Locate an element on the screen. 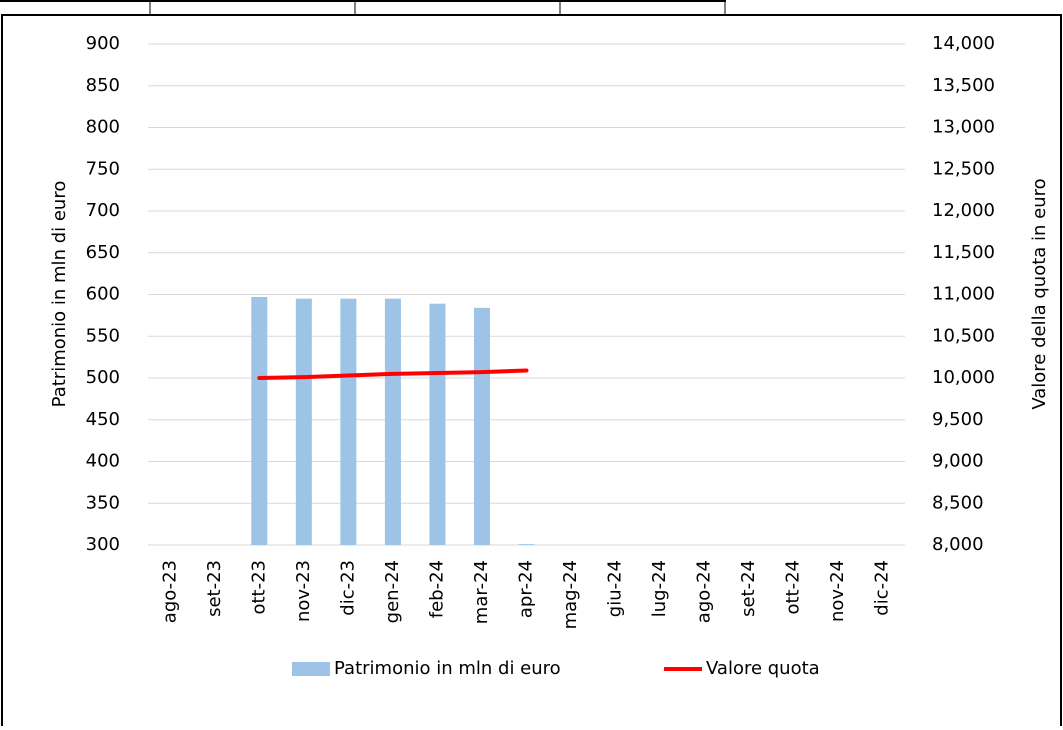 Image resolution: width=1063 pixels, height=730 pixels. y-tick-label: 400 is located at coordinates (103, 461).